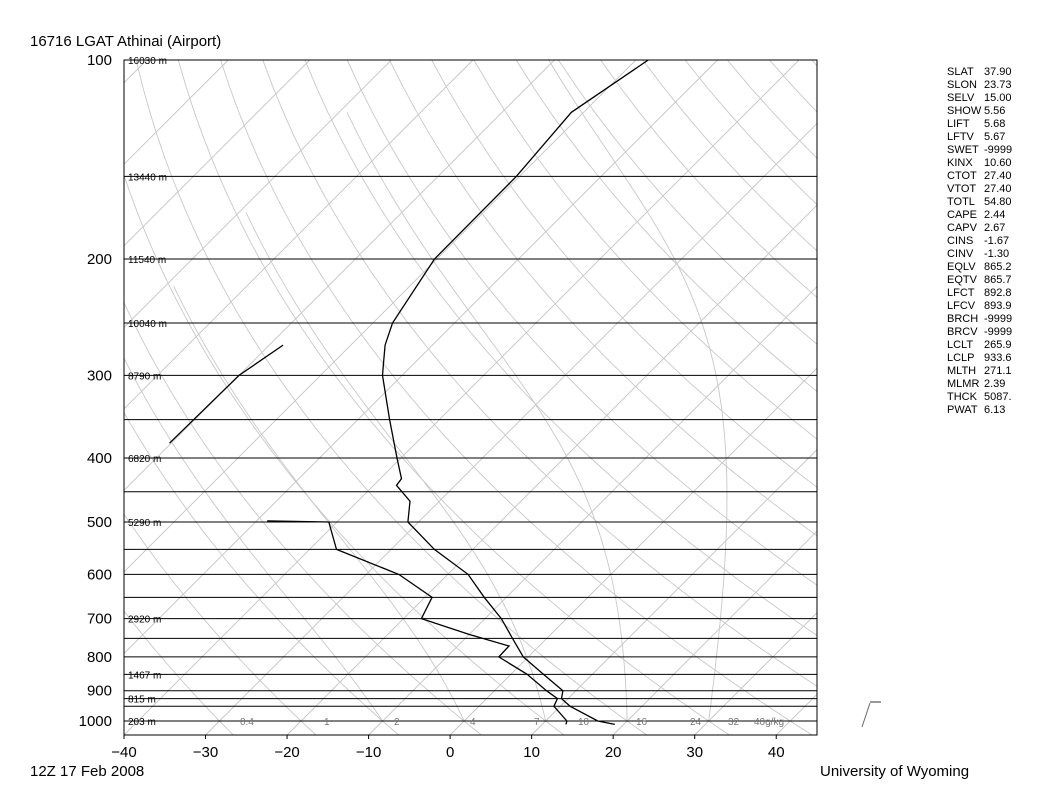 Image resolution: width=1047 pixels, height=809 pixels. What do you see at coordinates (979, 293) in the screenshot?
I see `index-row: LFCT 892.8` at bounding box center [979, 293].